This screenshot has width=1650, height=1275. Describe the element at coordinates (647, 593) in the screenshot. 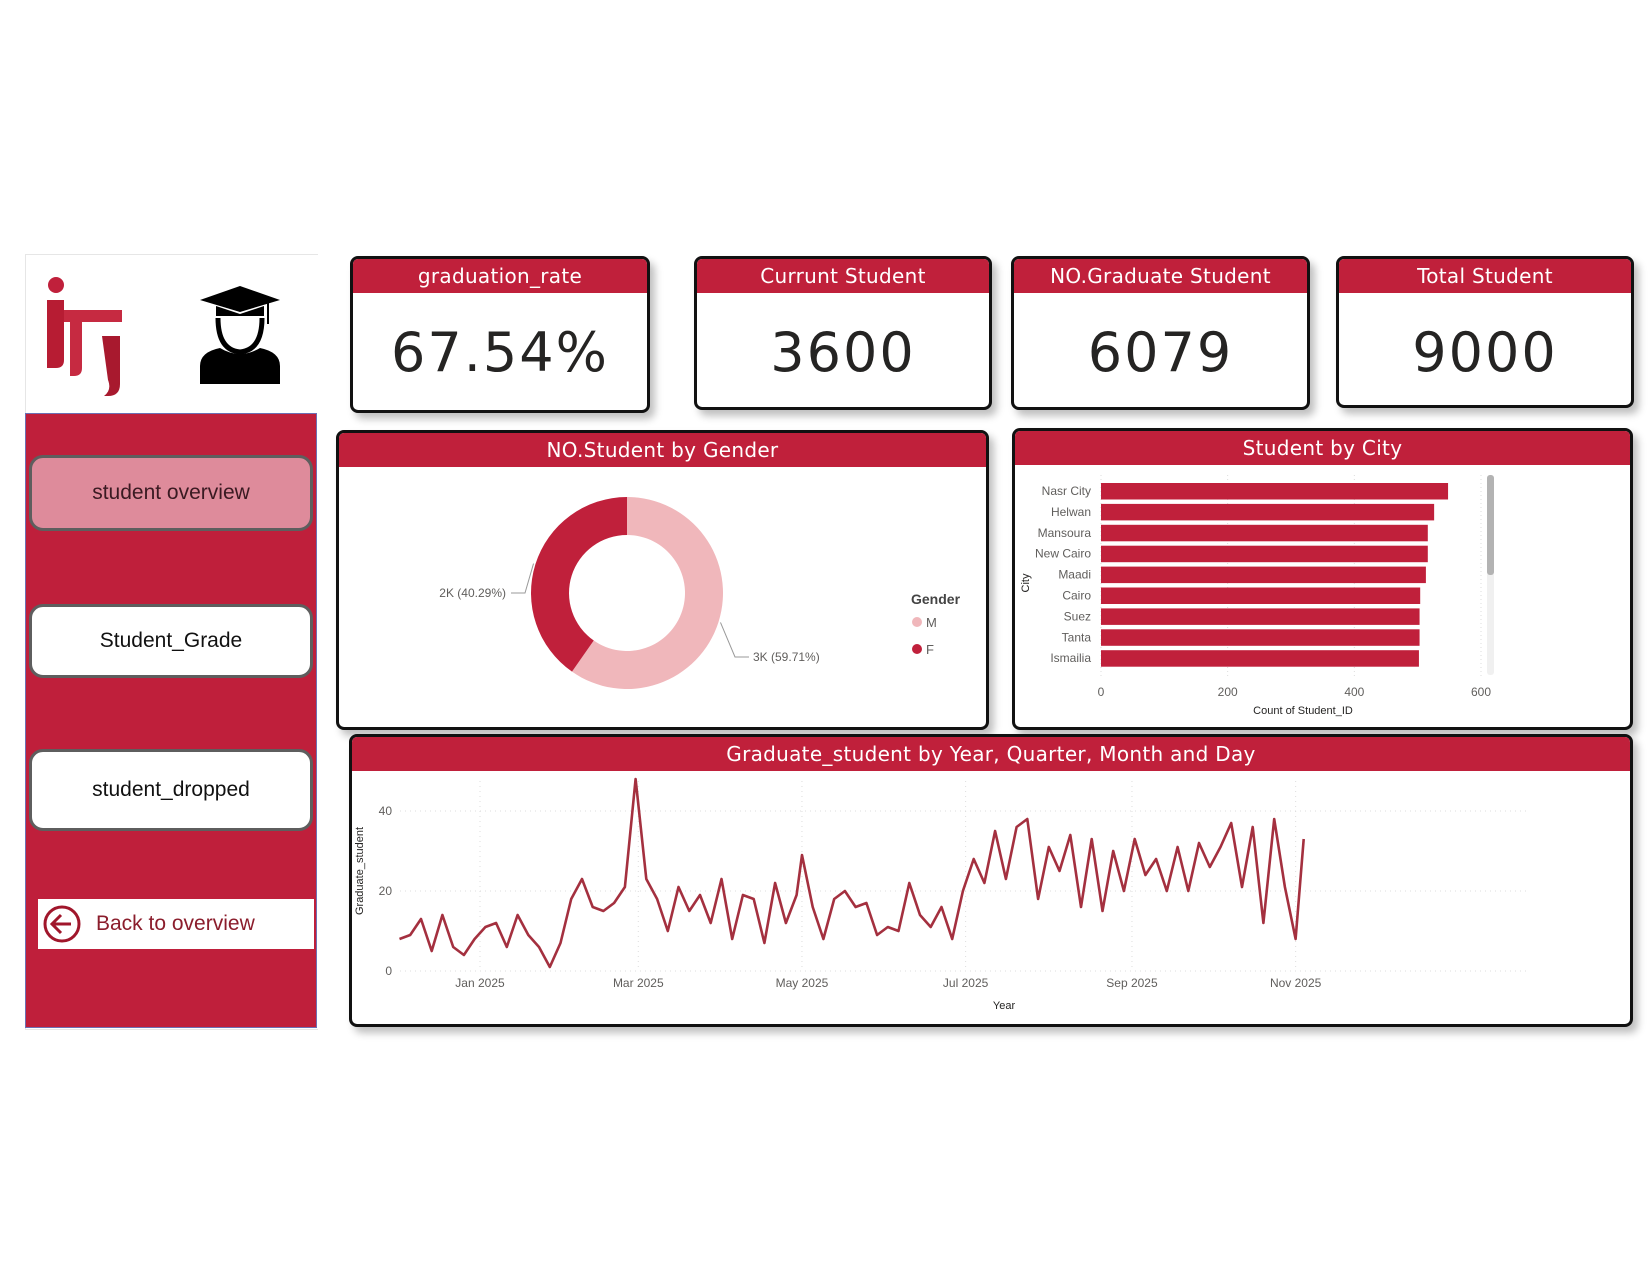

I see `slice-male` at that location.